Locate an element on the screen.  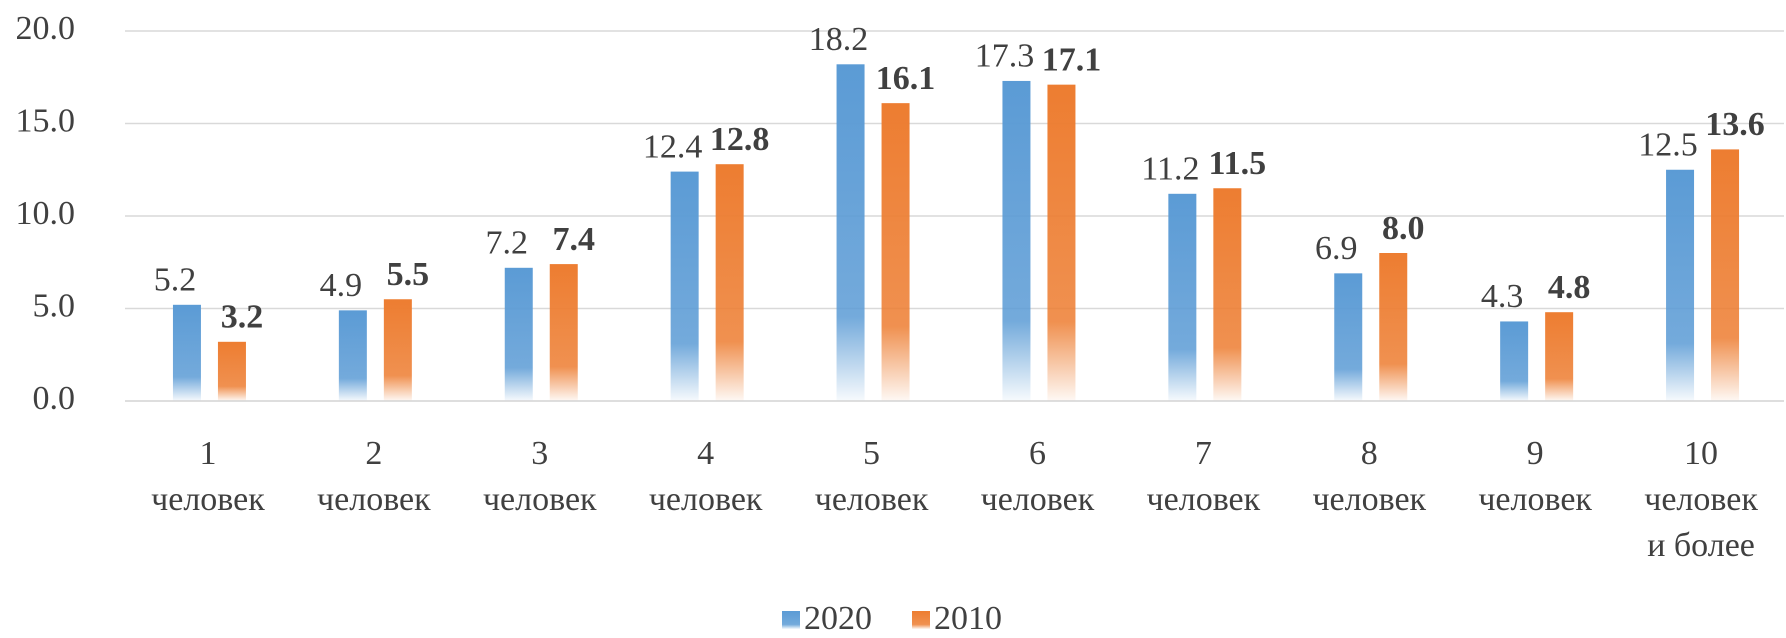
data-label: 8.0 is located at coordinates (1403, 228).